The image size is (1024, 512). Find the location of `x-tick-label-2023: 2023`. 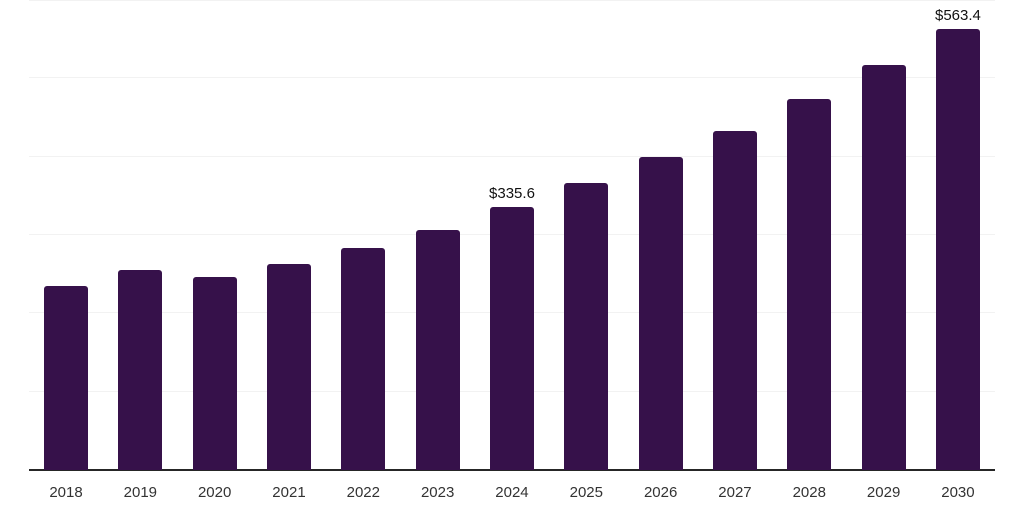

x-tick-label-2023: 2023 is located at coordinates (437, 492).